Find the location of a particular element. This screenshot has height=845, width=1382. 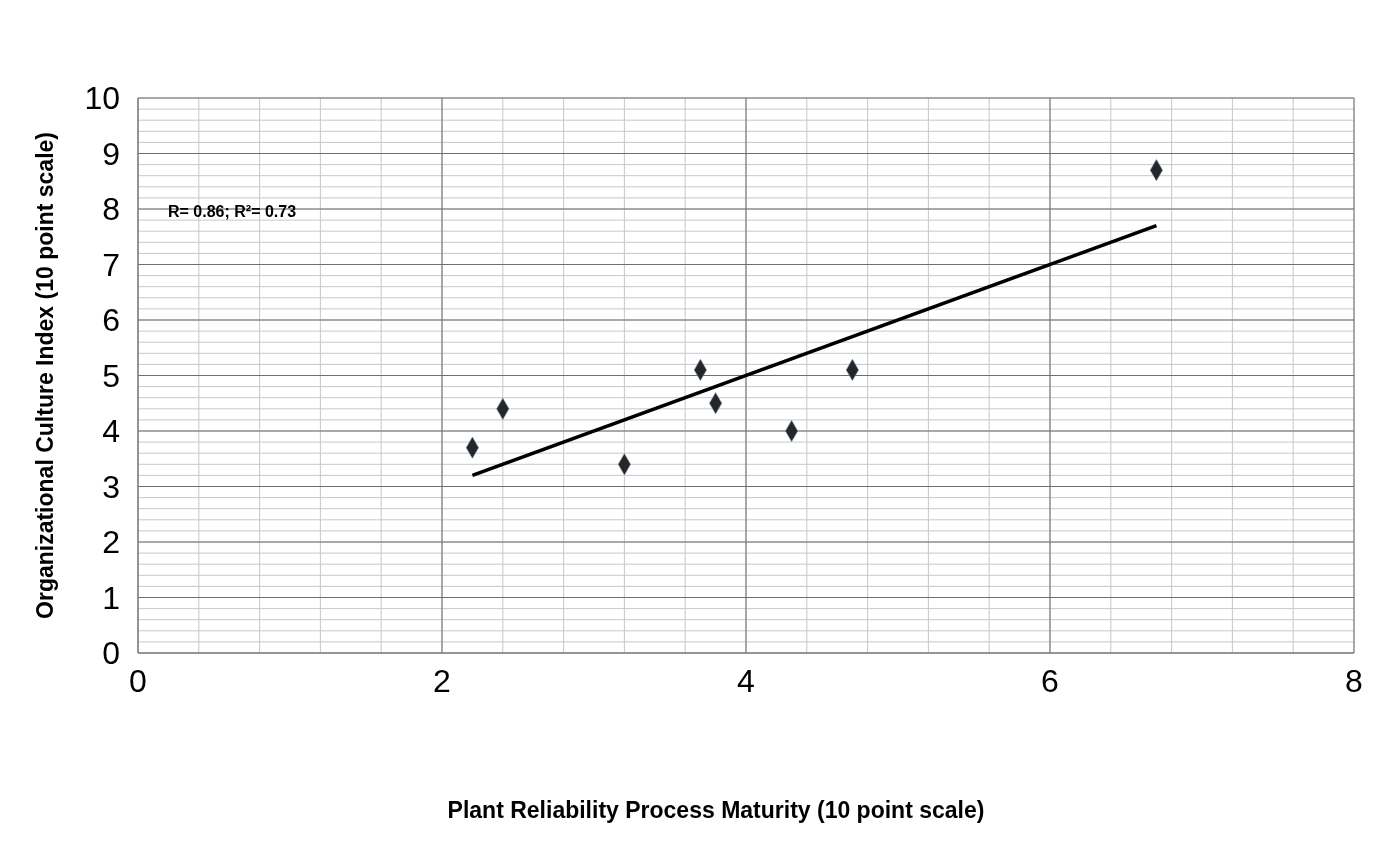

x-tick-label: 8 is located at coordinates (1354, 680).